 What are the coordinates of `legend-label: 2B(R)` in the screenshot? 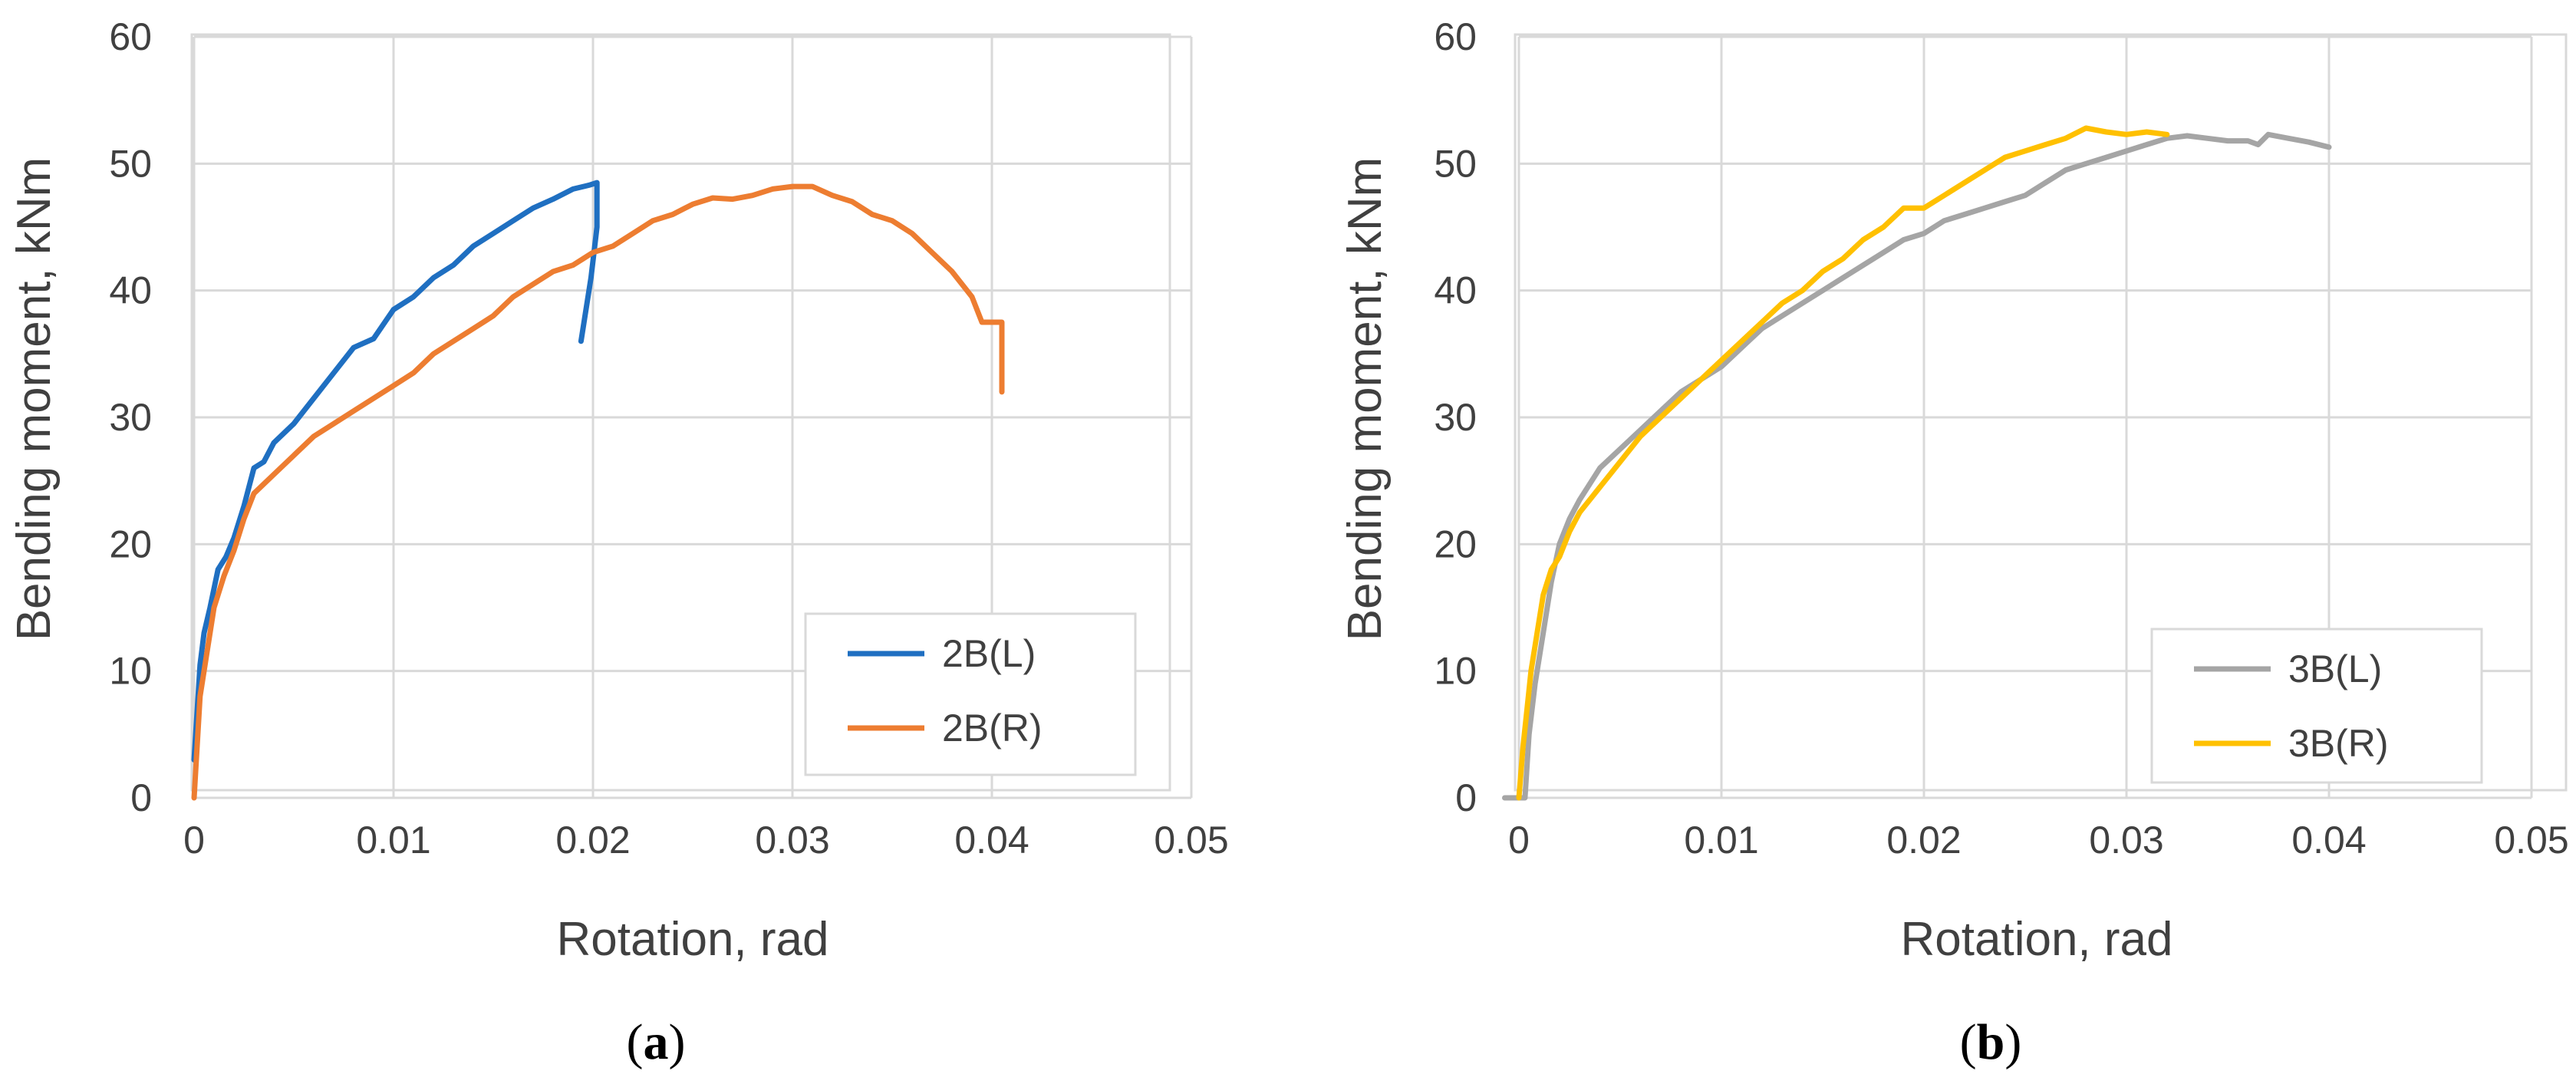 It's located at (992, 728).